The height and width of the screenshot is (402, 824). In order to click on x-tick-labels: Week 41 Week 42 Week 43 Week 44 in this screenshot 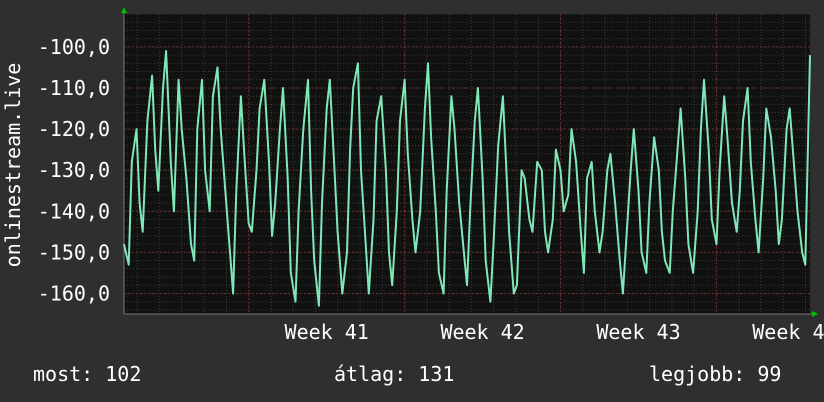, I will do `click(554, 332)`.